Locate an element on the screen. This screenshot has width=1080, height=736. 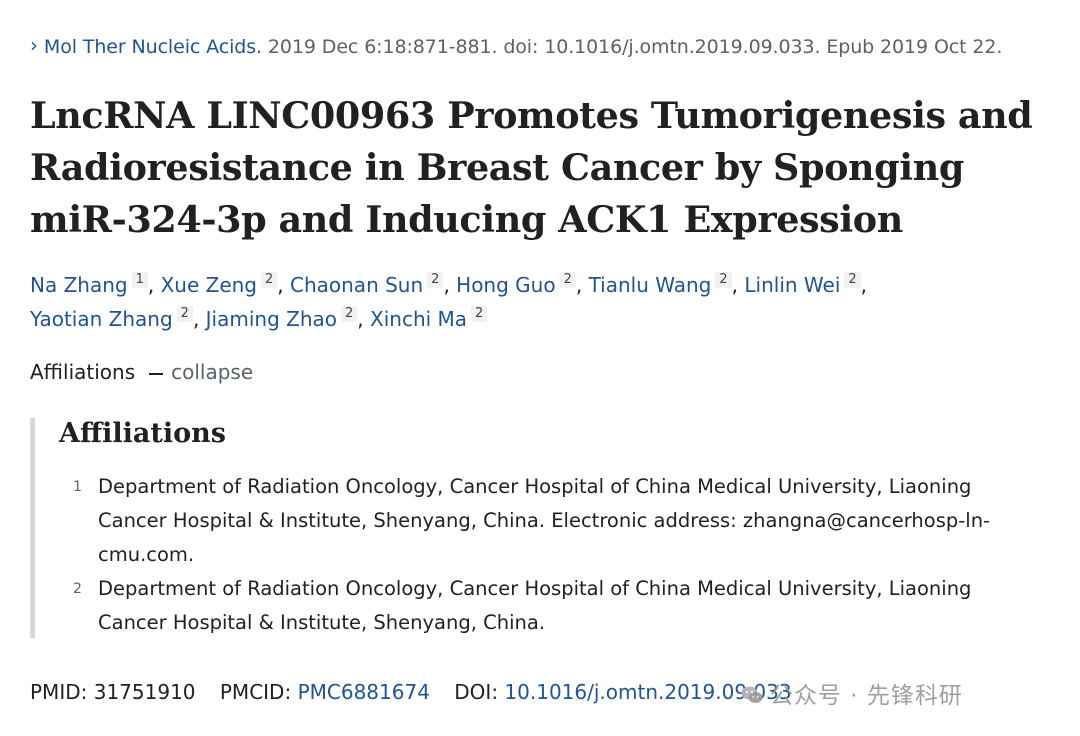
pmid-value: 31751910 is located at coordinates (144, 692).